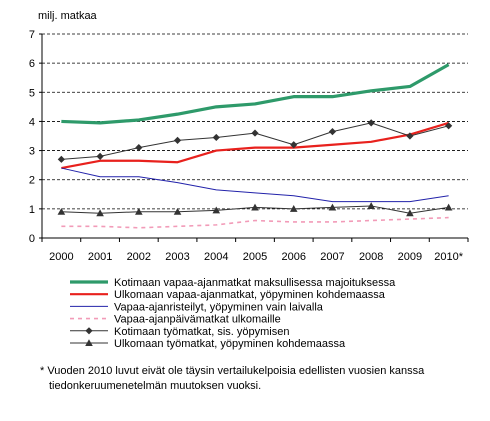 This screenshot has height=421, width=490. I want to click on x-tick-label: 2009, so click(410, 257).